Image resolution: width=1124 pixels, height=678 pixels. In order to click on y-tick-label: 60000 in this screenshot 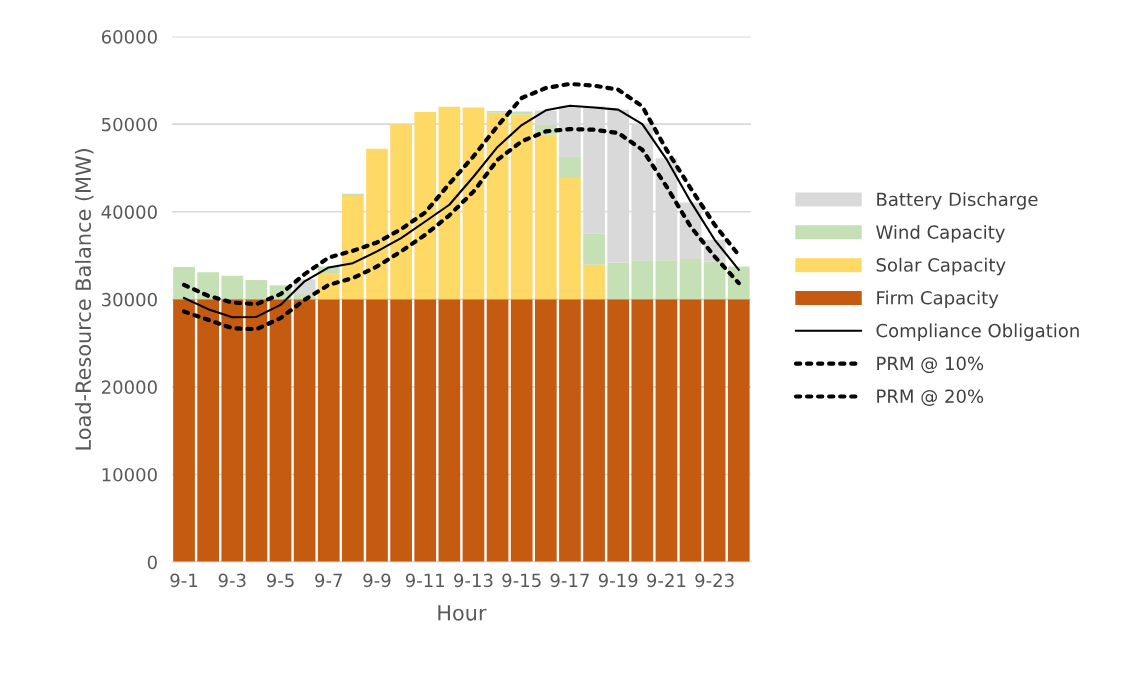, I will do `click(129, 37)`.